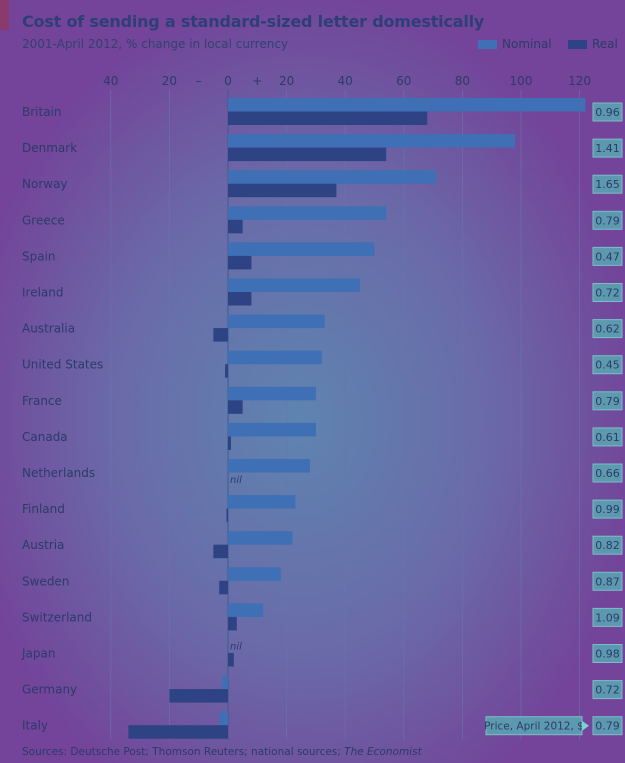  I want to click on category-label: Spain, so click(39, 256).